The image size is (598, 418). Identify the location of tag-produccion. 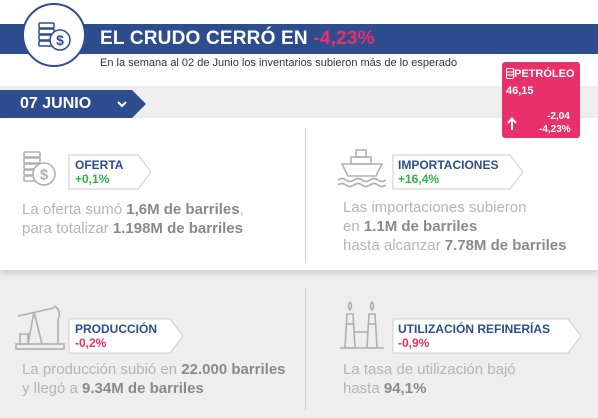
(126, 336).